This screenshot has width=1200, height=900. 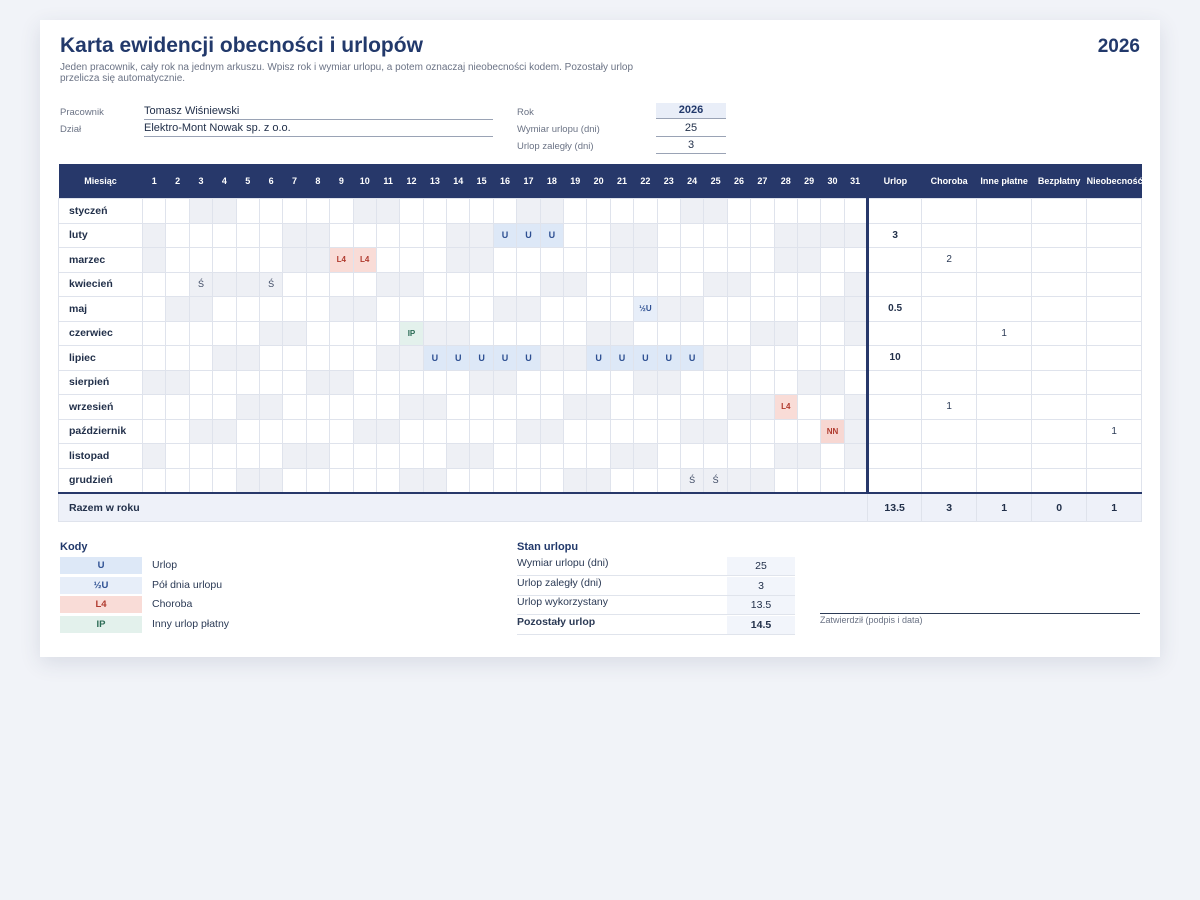 What do you see at coordinates (645, 309) in the screenshot?
I see `day-cell: ½U` at bounding box center [645, 309].